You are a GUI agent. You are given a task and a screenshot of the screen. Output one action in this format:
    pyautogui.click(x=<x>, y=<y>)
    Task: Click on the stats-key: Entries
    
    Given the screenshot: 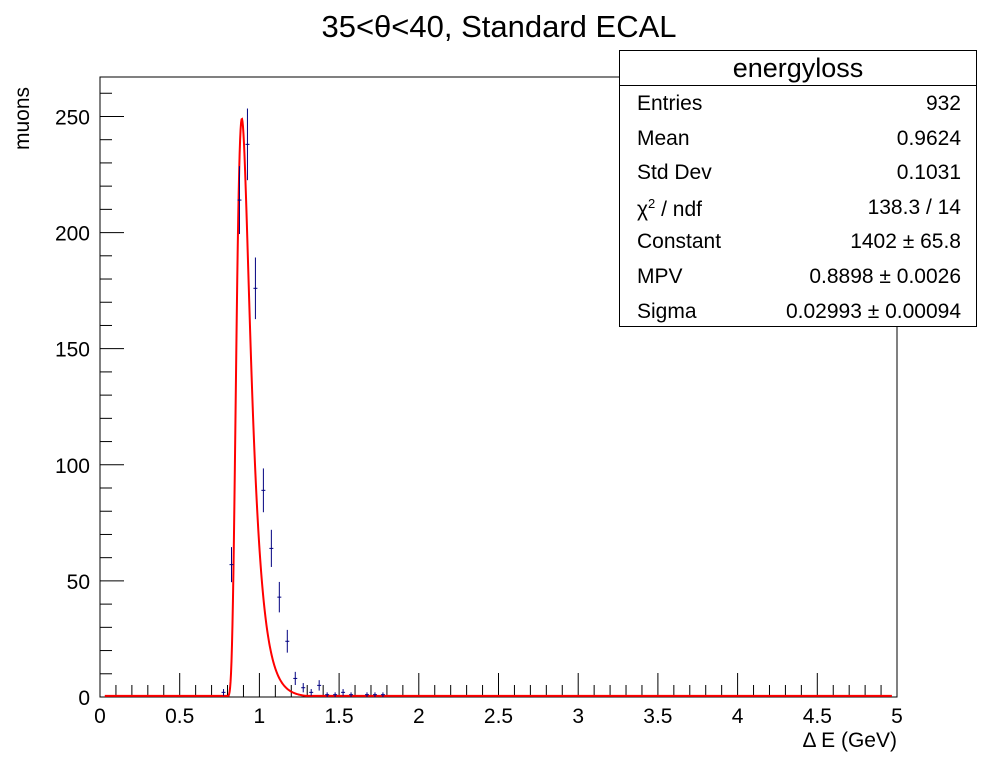 What is the action you would take?
    pyautogui.click(x=670, y=103)
    